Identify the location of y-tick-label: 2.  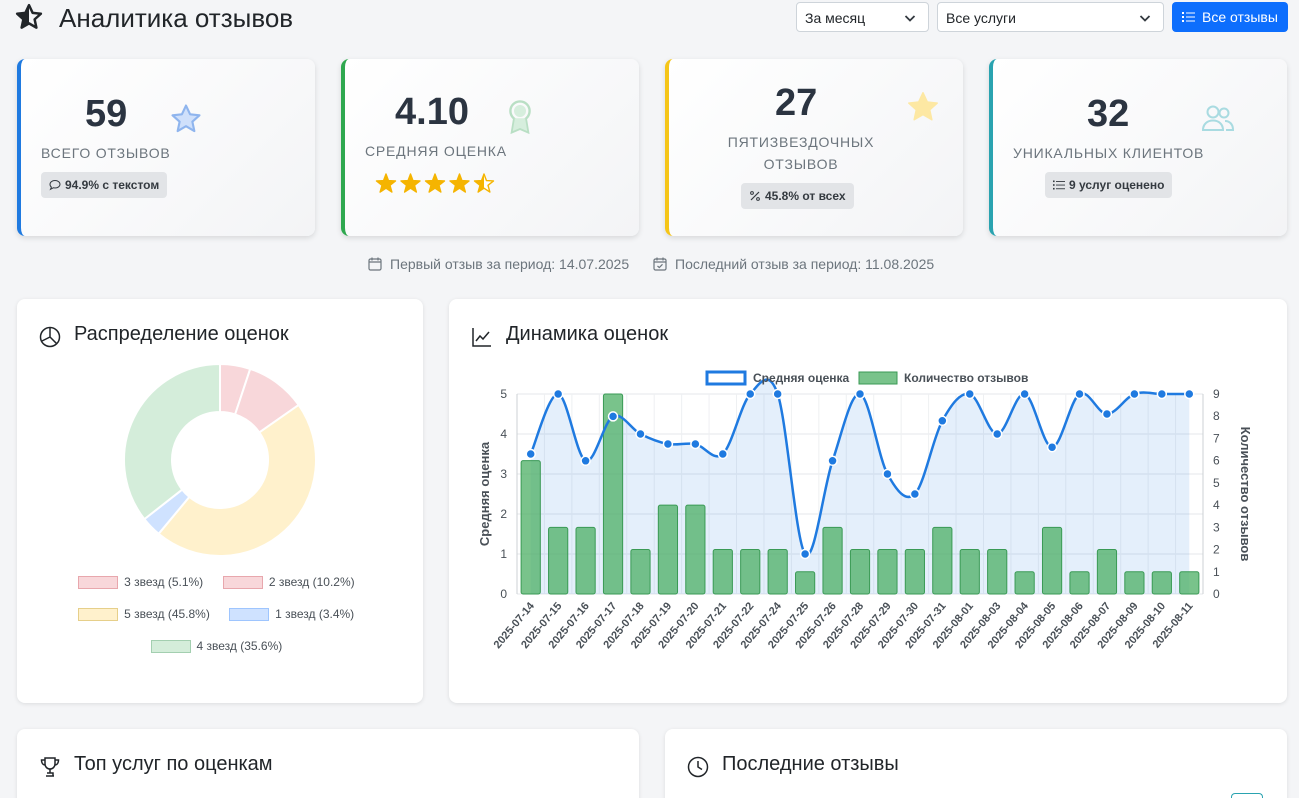
(503, 514).